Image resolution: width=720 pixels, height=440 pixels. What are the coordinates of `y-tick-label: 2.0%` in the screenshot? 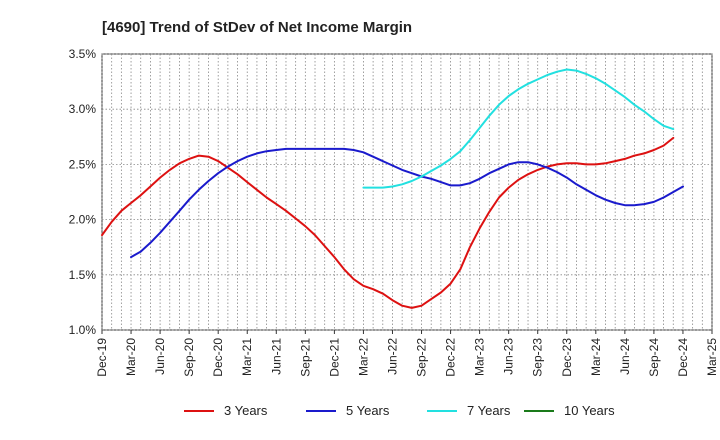 It's located at (83, 220).